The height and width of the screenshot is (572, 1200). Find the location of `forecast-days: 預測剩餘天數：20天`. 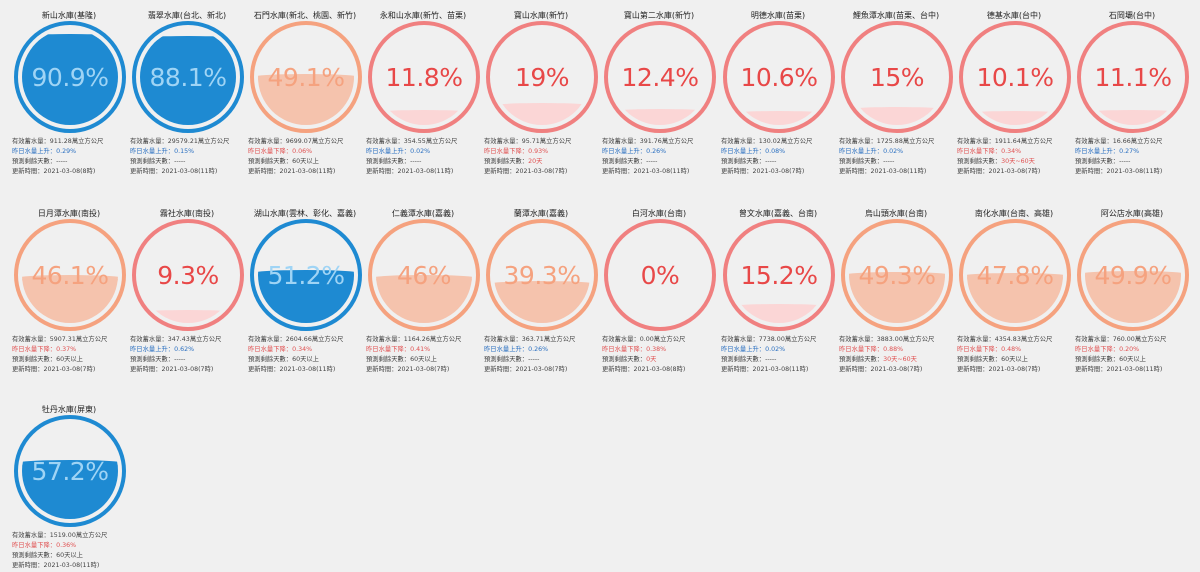

forecast-days: 預測剩餘天數：20天 is located at coordinates (513, 161).